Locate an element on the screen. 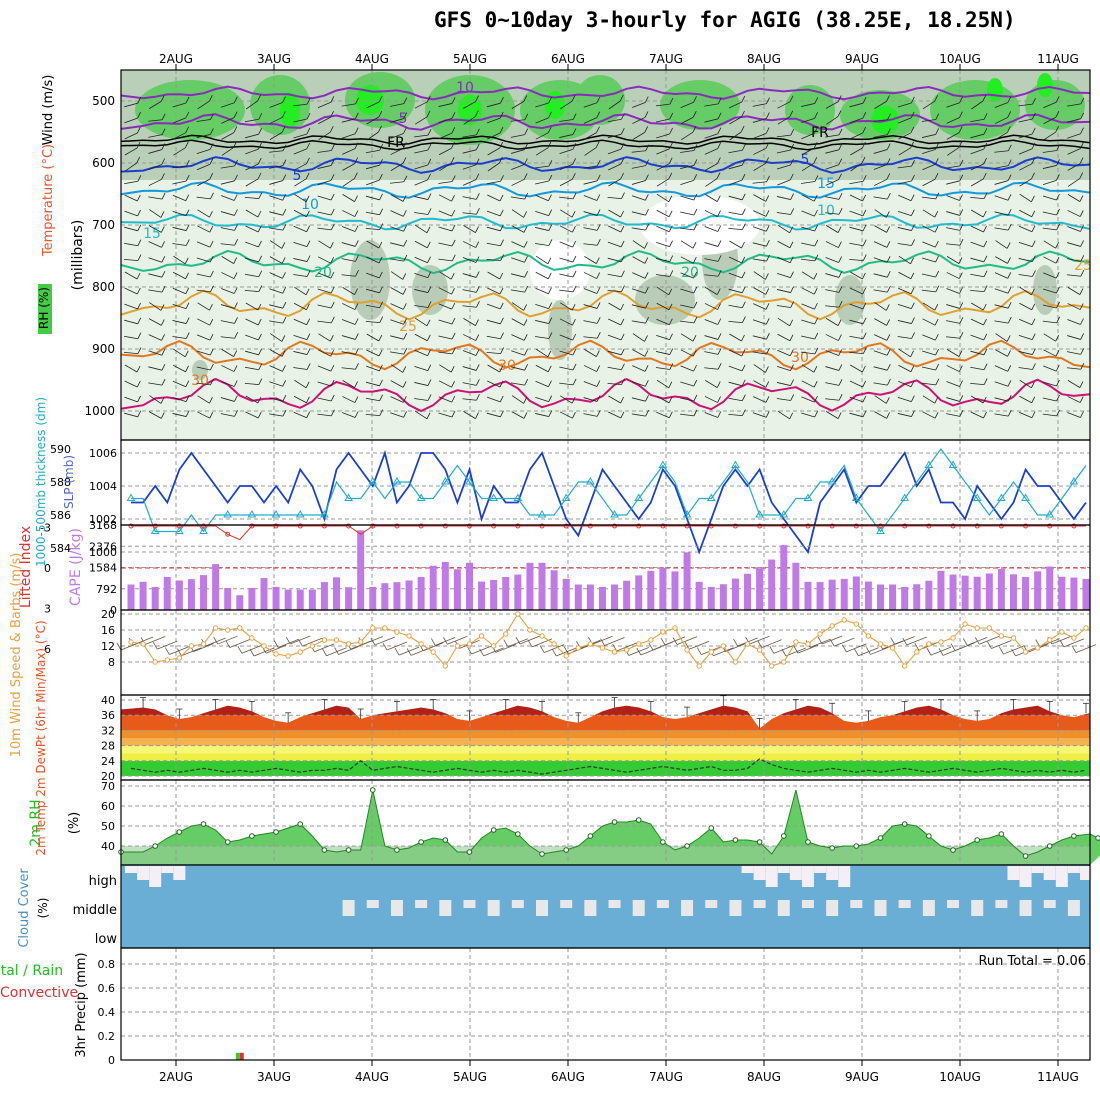 This screenshot has height=1100, width=1100. cloud-high-label: high is located at coordinates (103, 881).